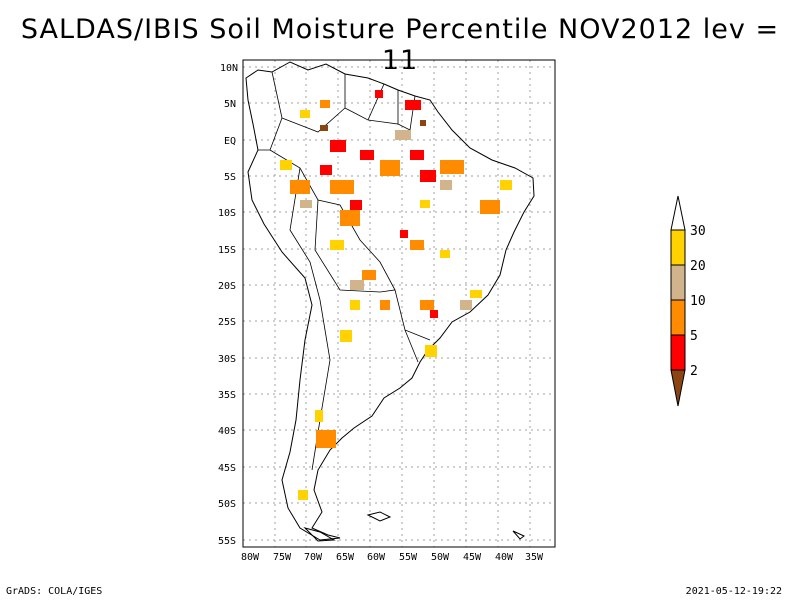 The width and height of the screenshot is (800, 600). What do you see at coordinates (319, 534) in the screenshot?
I see `tierra-del-fuego` at bounding box center [319, 534].